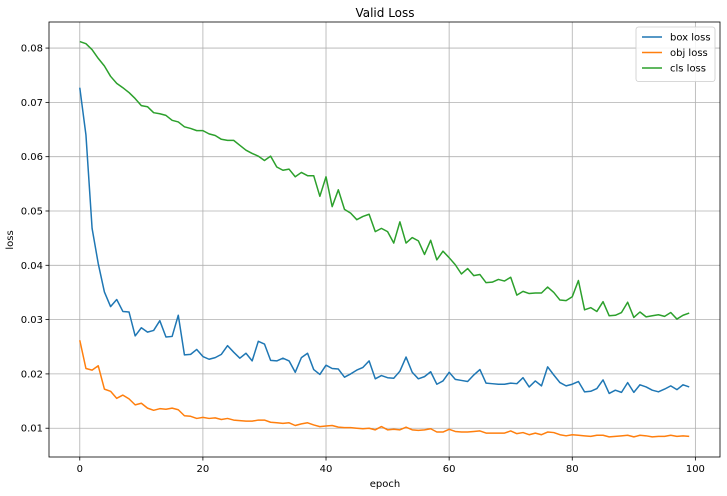 This screenshot has height=496, width=727. I want to click on x-tick-label: 40, so click(326, 469).